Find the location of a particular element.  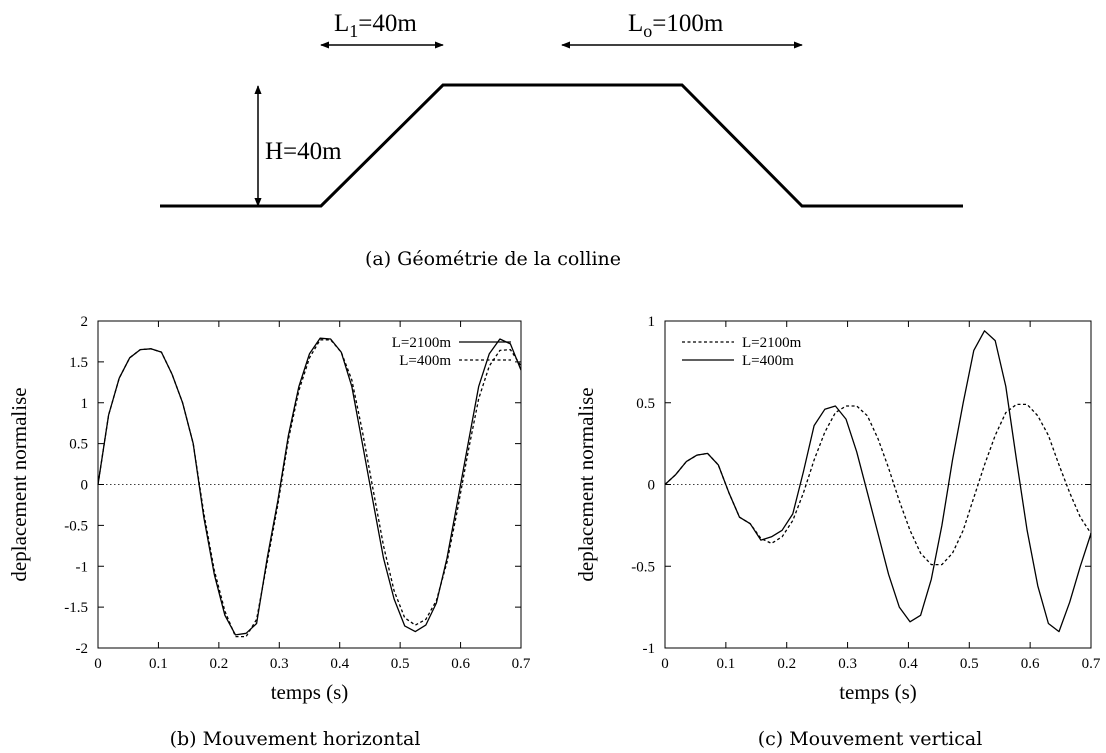

height-label: H=40m is located at coordinates (303, 151).